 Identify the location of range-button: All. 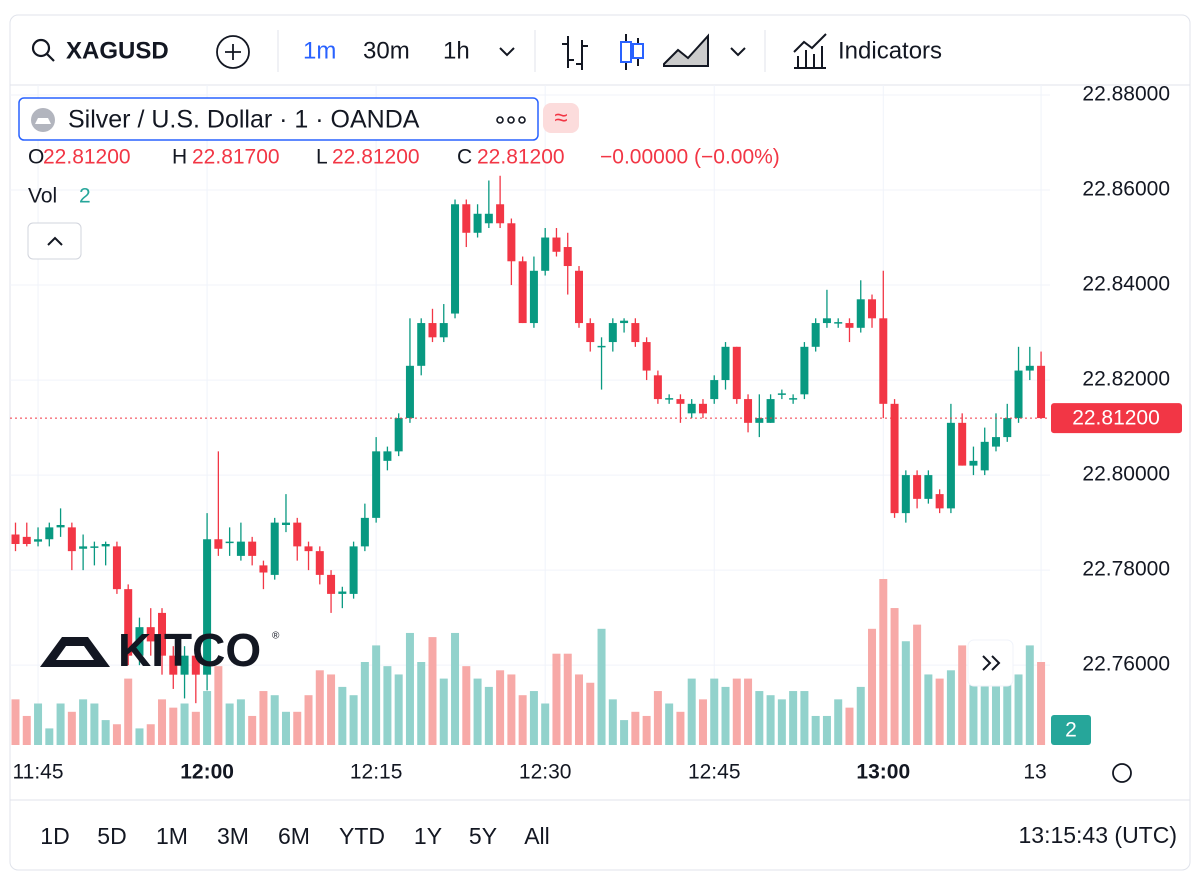
(537, 836).